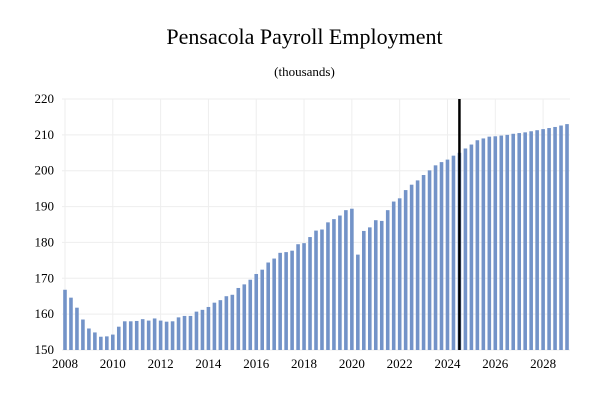 Image resolution: width=609 pixels, height=401 pixels. I want to click on y-tick-label: 210, so click(45, 134).